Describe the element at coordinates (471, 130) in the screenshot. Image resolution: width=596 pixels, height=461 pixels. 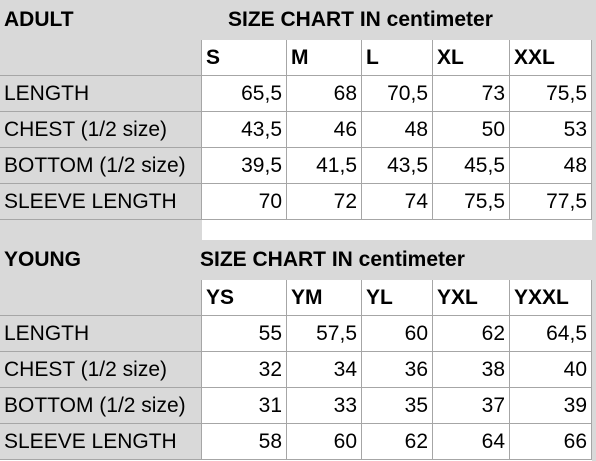
I see `size-value: 50` at that location.